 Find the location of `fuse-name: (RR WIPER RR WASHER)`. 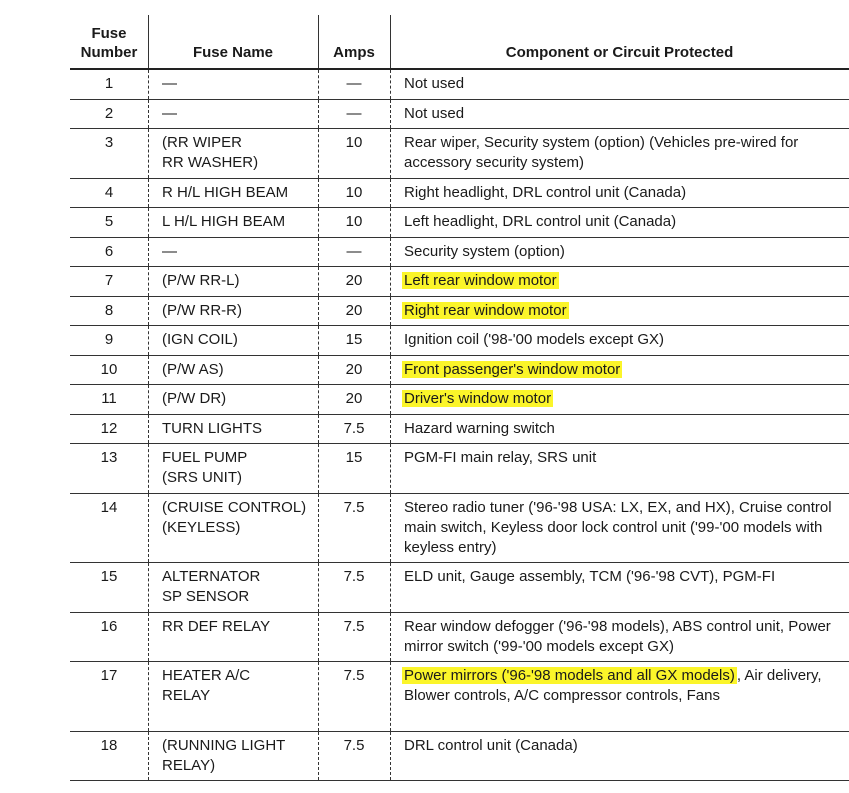

fuse-name: (RR WIPER RR WASHER) is located at coordinates (210, 152).